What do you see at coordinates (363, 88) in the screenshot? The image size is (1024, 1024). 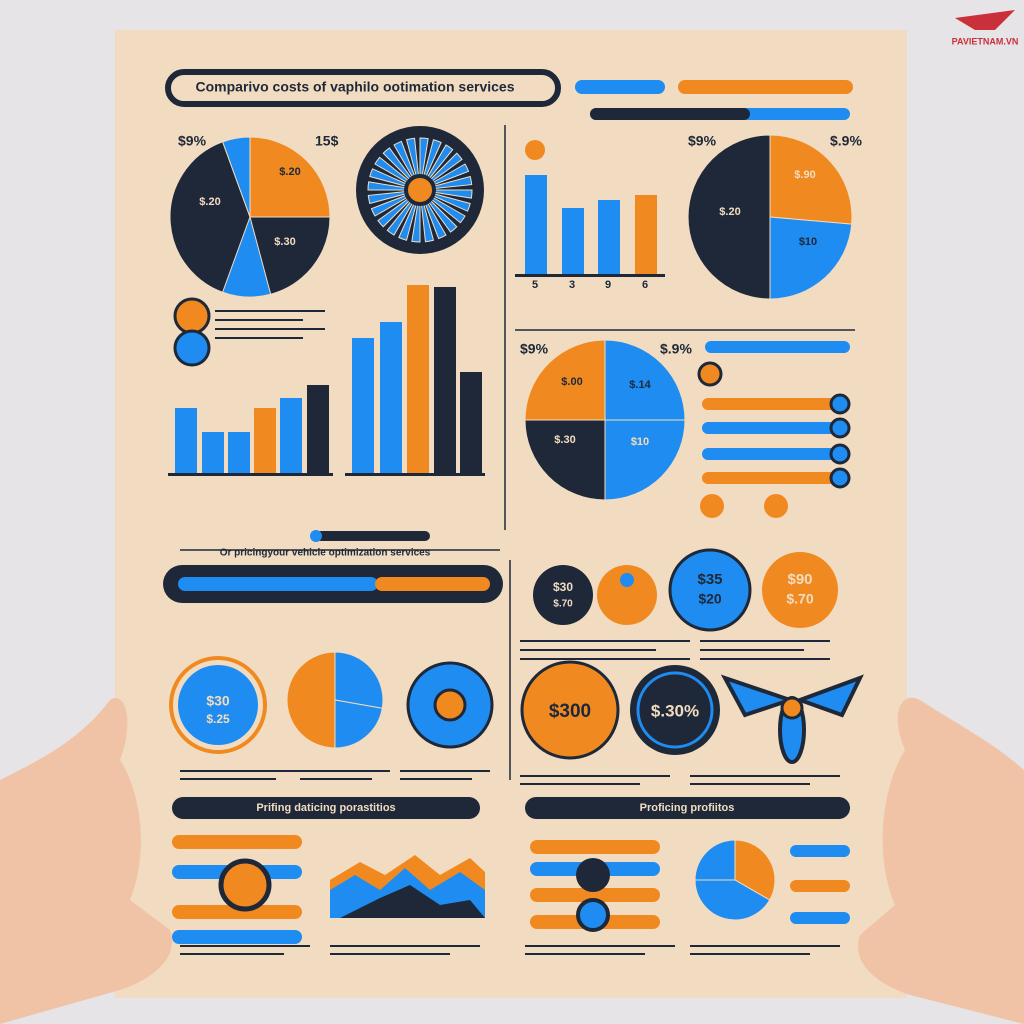 I see `title-pill` at bounding box center [363, 88].